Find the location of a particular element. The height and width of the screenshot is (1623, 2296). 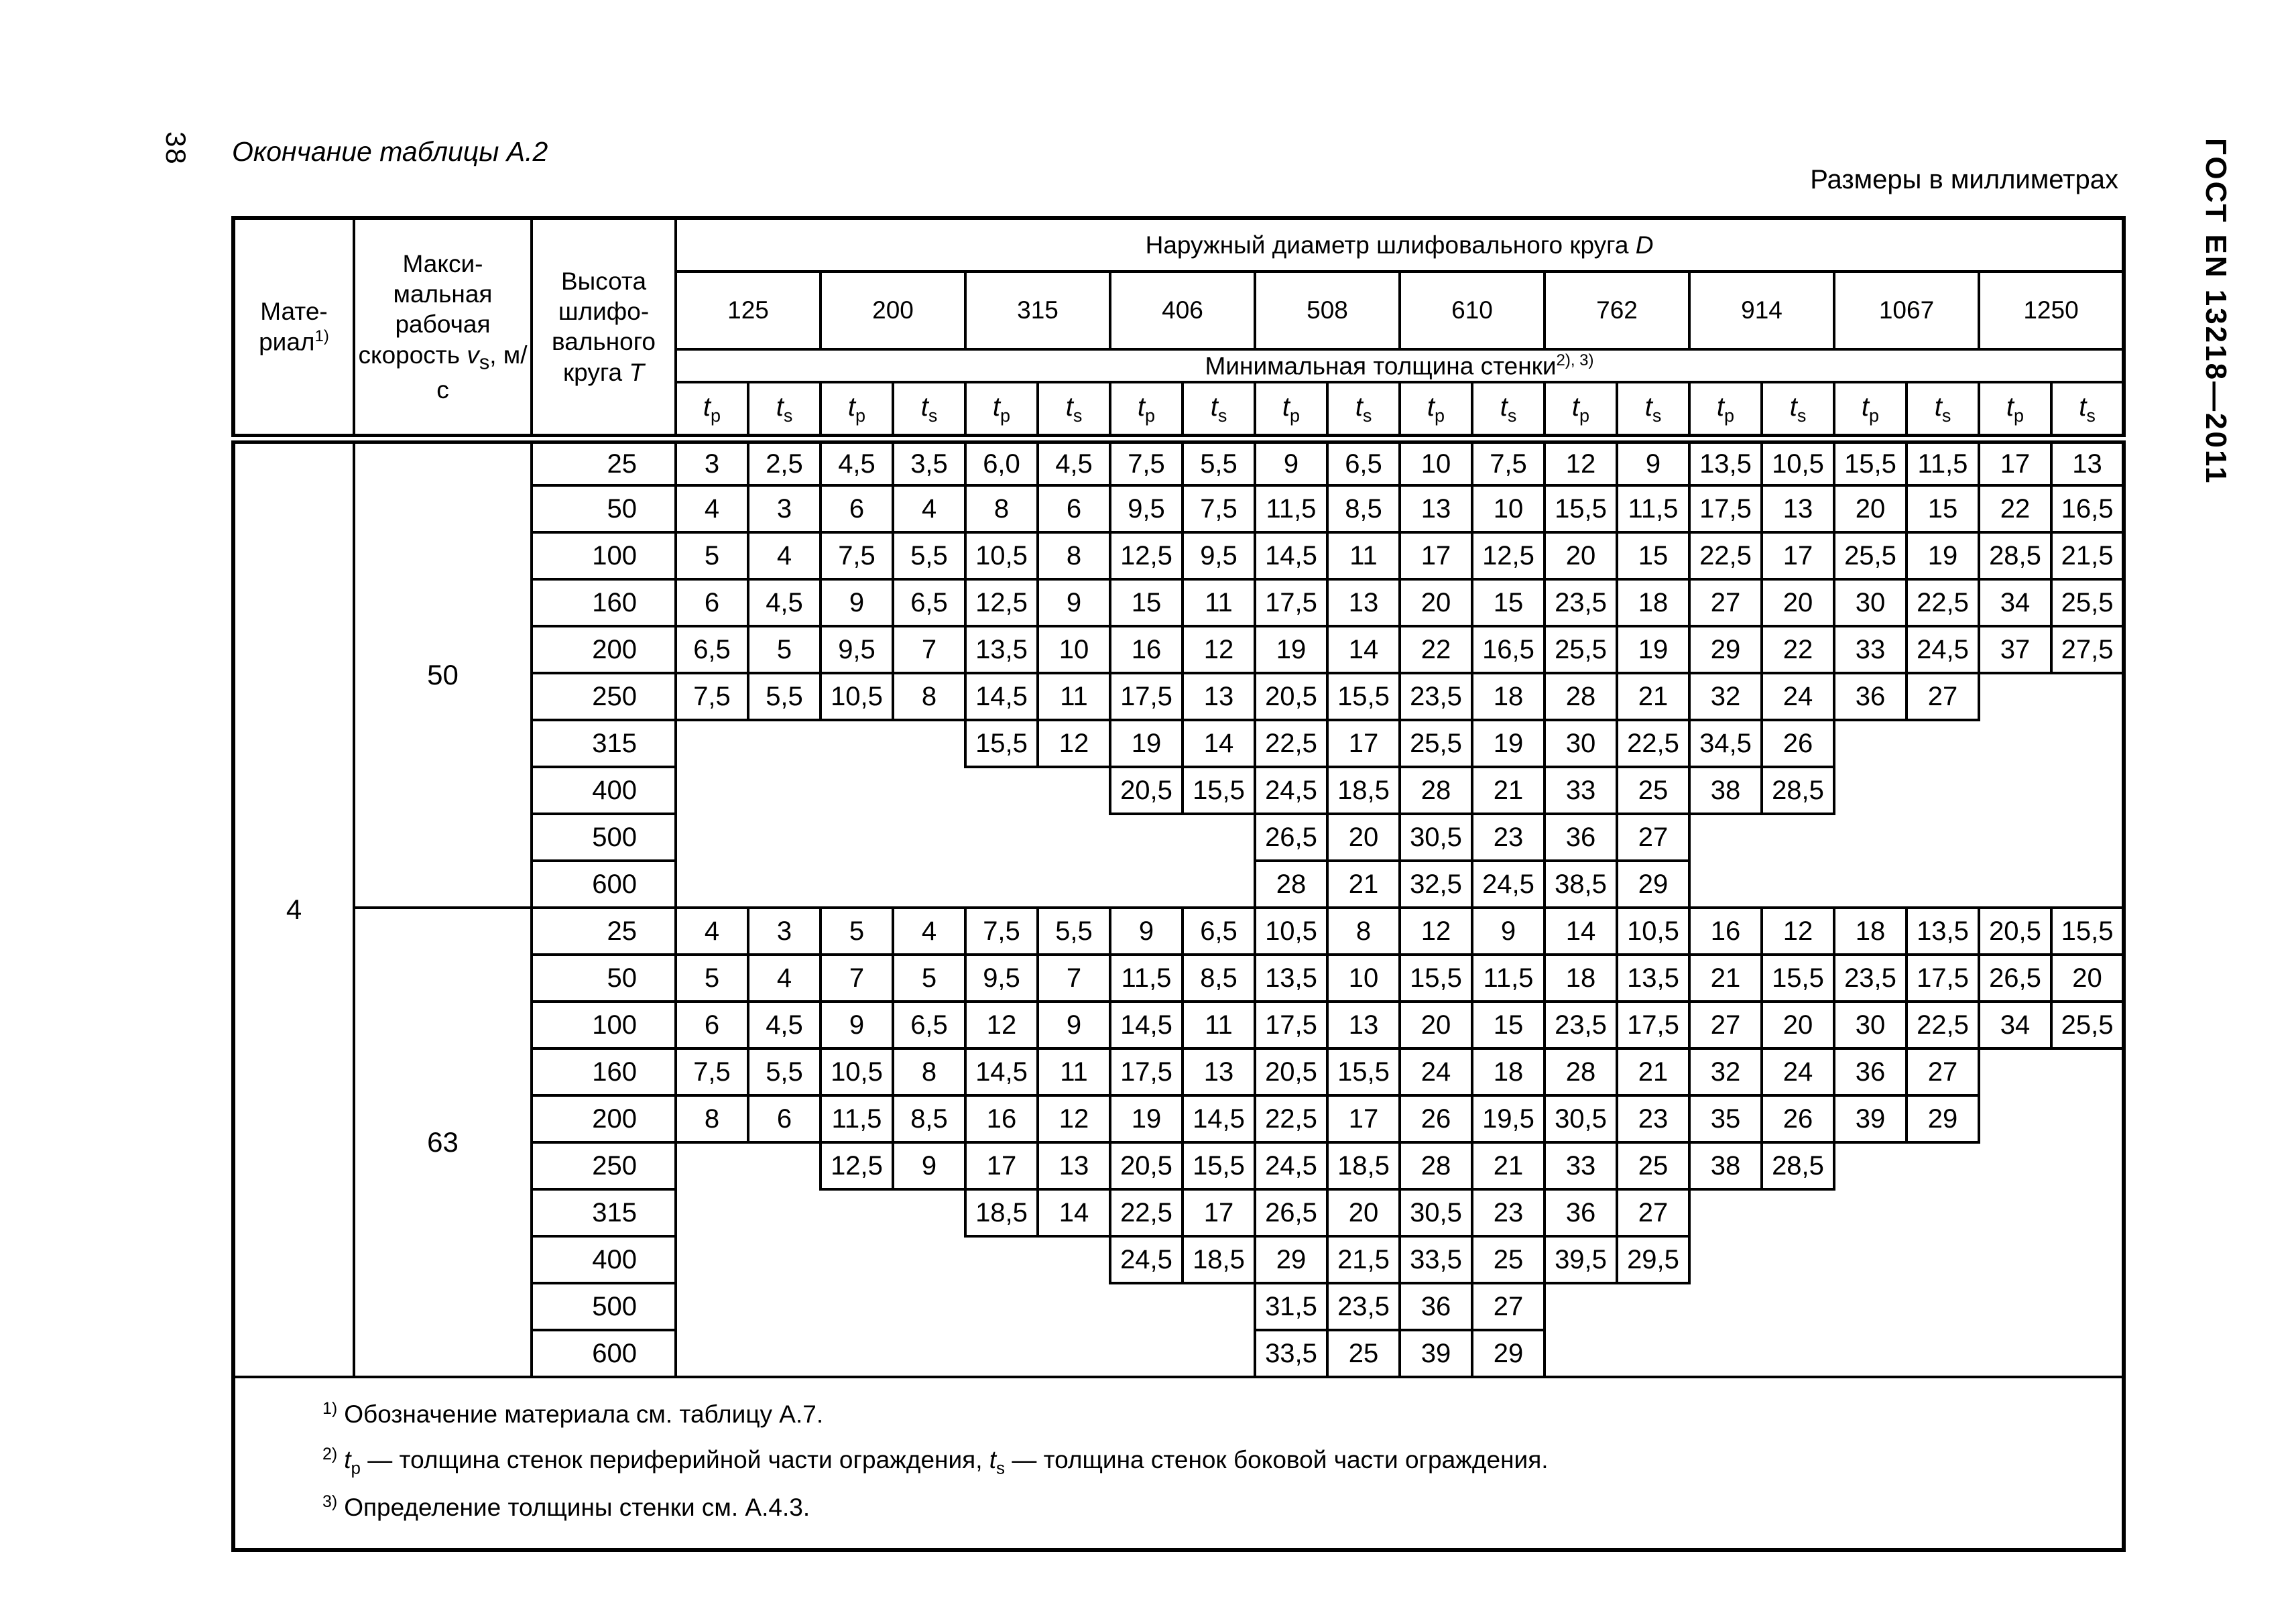

speed-var: v is located at coordinates (473, 355).